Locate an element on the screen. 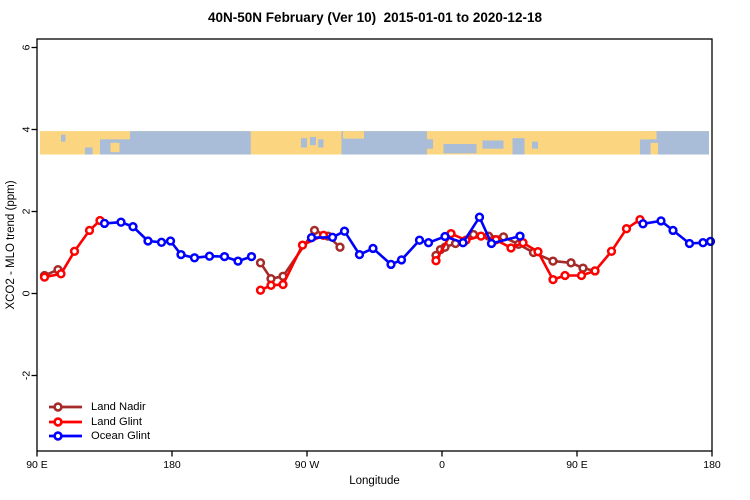 This screenshot has height=500, width=750. data-series is located at coordinates (377, 253).